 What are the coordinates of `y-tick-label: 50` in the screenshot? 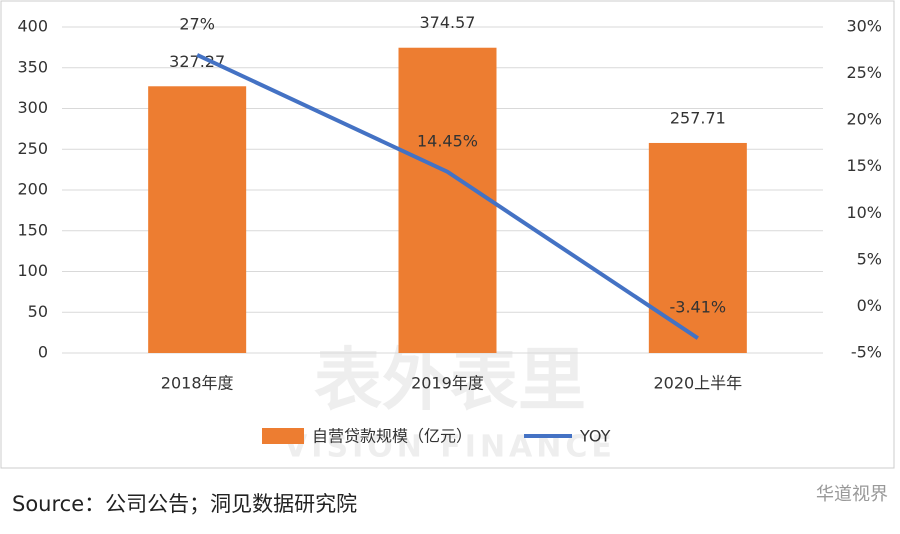 It's located at (38, 311).